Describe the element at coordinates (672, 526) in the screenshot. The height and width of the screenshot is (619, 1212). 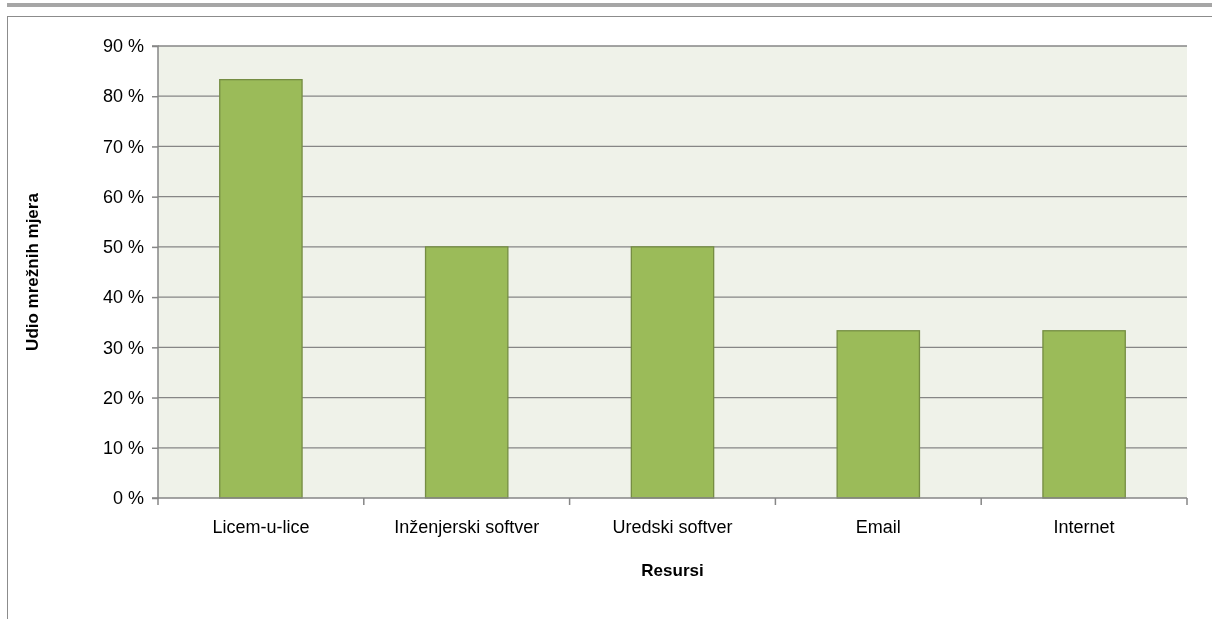
I see `x-tick-label: Uredski softver` at that location.